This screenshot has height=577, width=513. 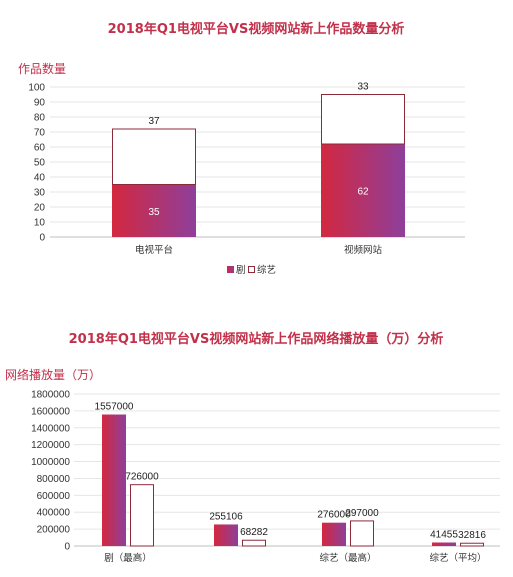 I want to click on chart-1-y-tick-label: 90, so click(x=40, y=103).